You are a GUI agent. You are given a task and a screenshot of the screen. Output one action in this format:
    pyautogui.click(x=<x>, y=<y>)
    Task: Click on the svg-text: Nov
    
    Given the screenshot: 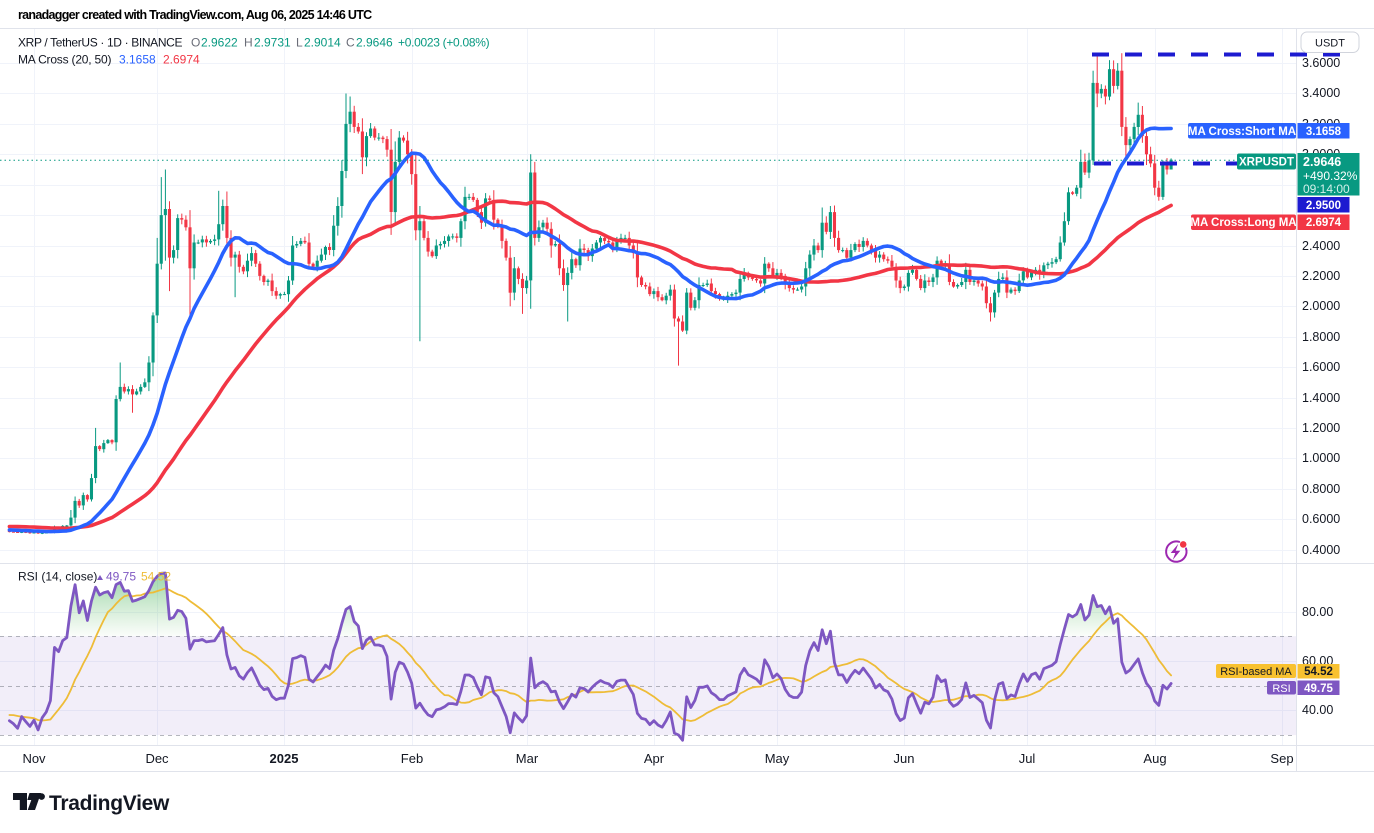 What is the action you would take?
    pyautogui.click(x=34, y=758)
    